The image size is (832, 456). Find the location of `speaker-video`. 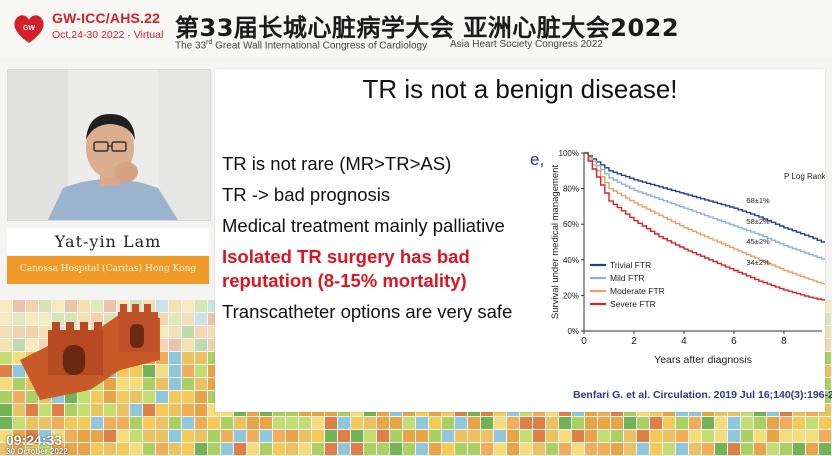

speaker-video is located at coordinates (109, 145).